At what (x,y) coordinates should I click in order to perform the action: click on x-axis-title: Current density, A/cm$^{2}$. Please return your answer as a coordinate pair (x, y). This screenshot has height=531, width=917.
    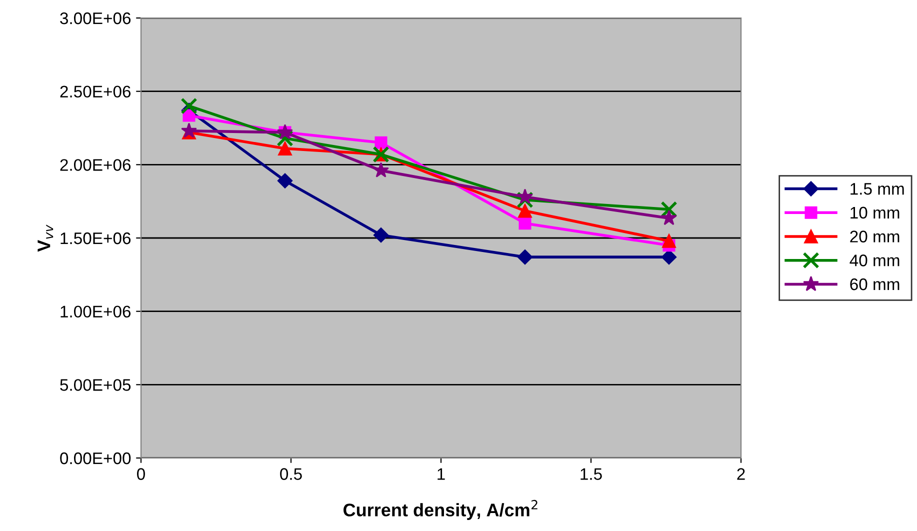
    Looking at the image, I should click on (441, 510).